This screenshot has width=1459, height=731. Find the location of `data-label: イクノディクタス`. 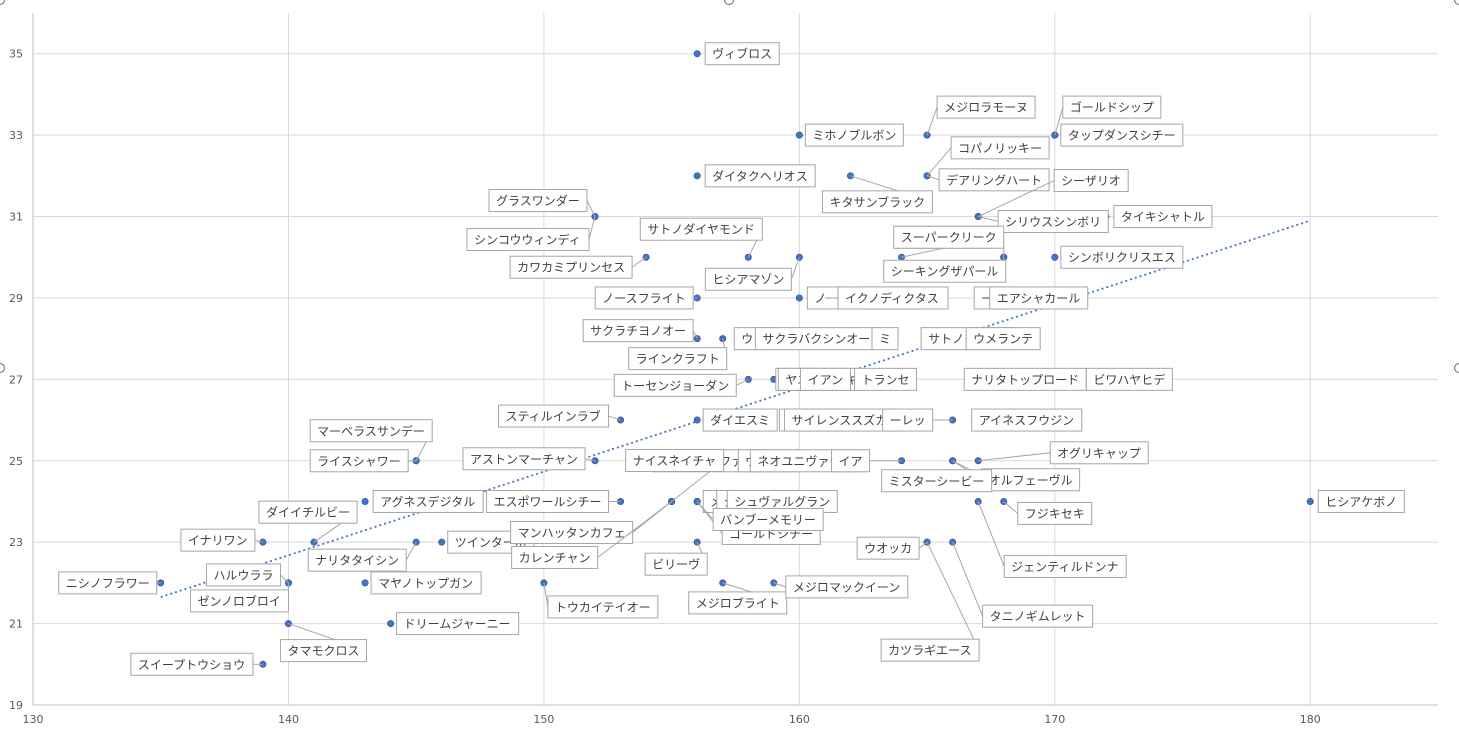

data-label: イクノディクタス is located at coordinates (892, 297).